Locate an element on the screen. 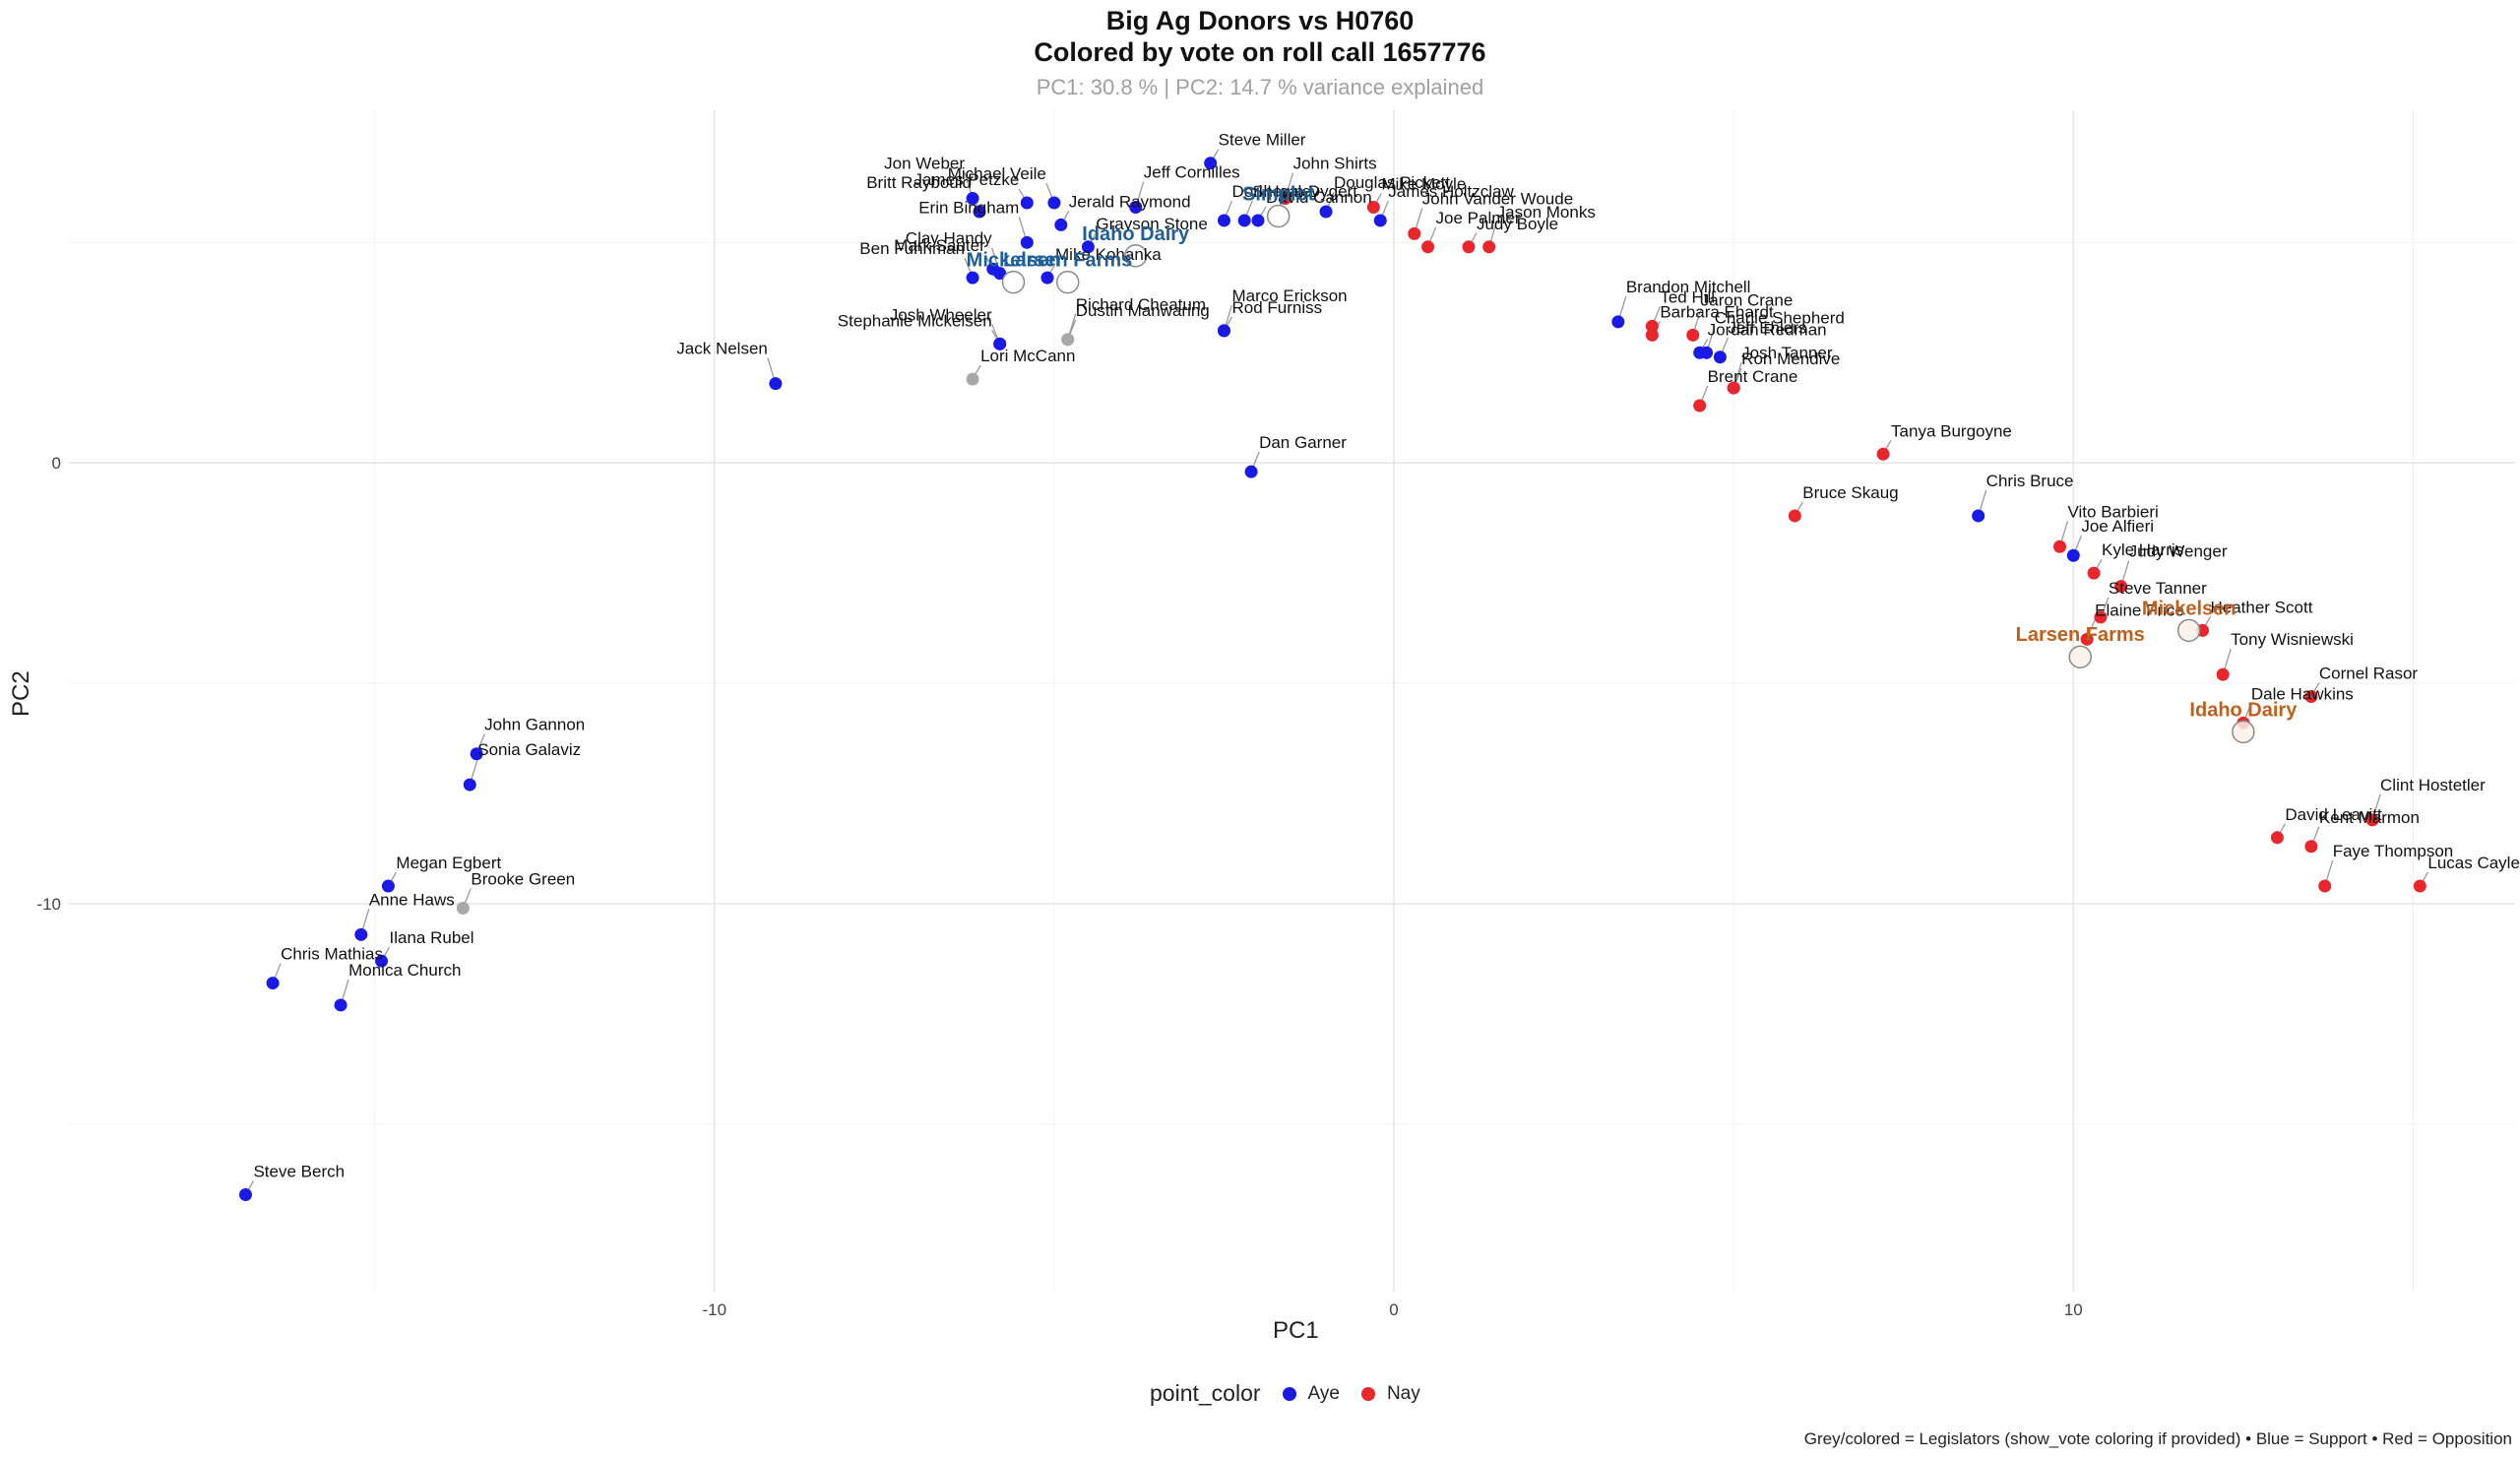 This screenshot has width=2520, height=1459. label-joe-palmer: Joe Palmer is located at coordinates (1478, 218).